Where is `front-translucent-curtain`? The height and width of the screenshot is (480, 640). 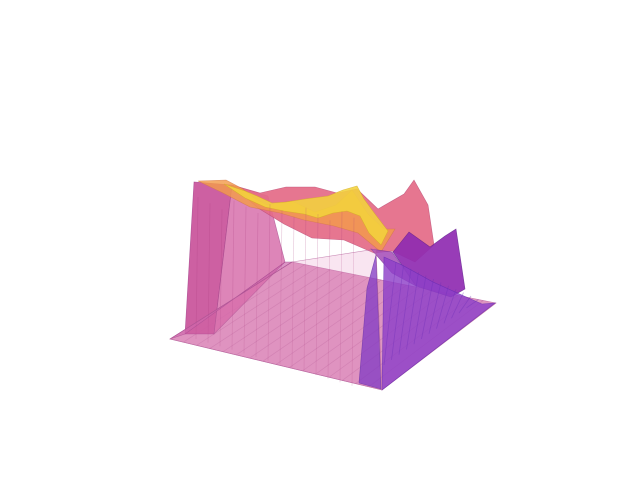
front-translucent-curtain is located at coordinates (276, 319).